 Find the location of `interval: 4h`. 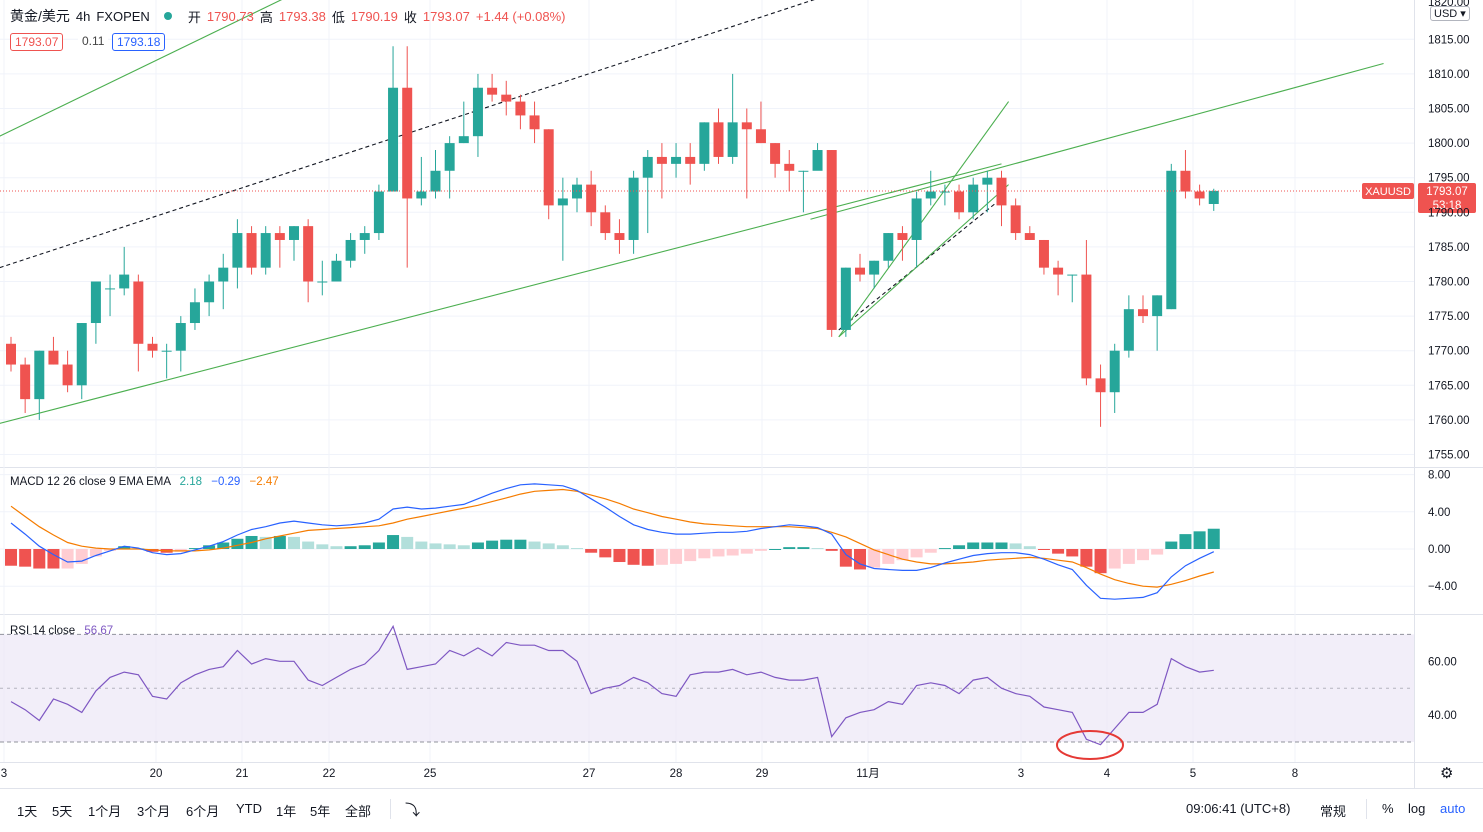

interval: 4h is located at coordinates (83, 16).